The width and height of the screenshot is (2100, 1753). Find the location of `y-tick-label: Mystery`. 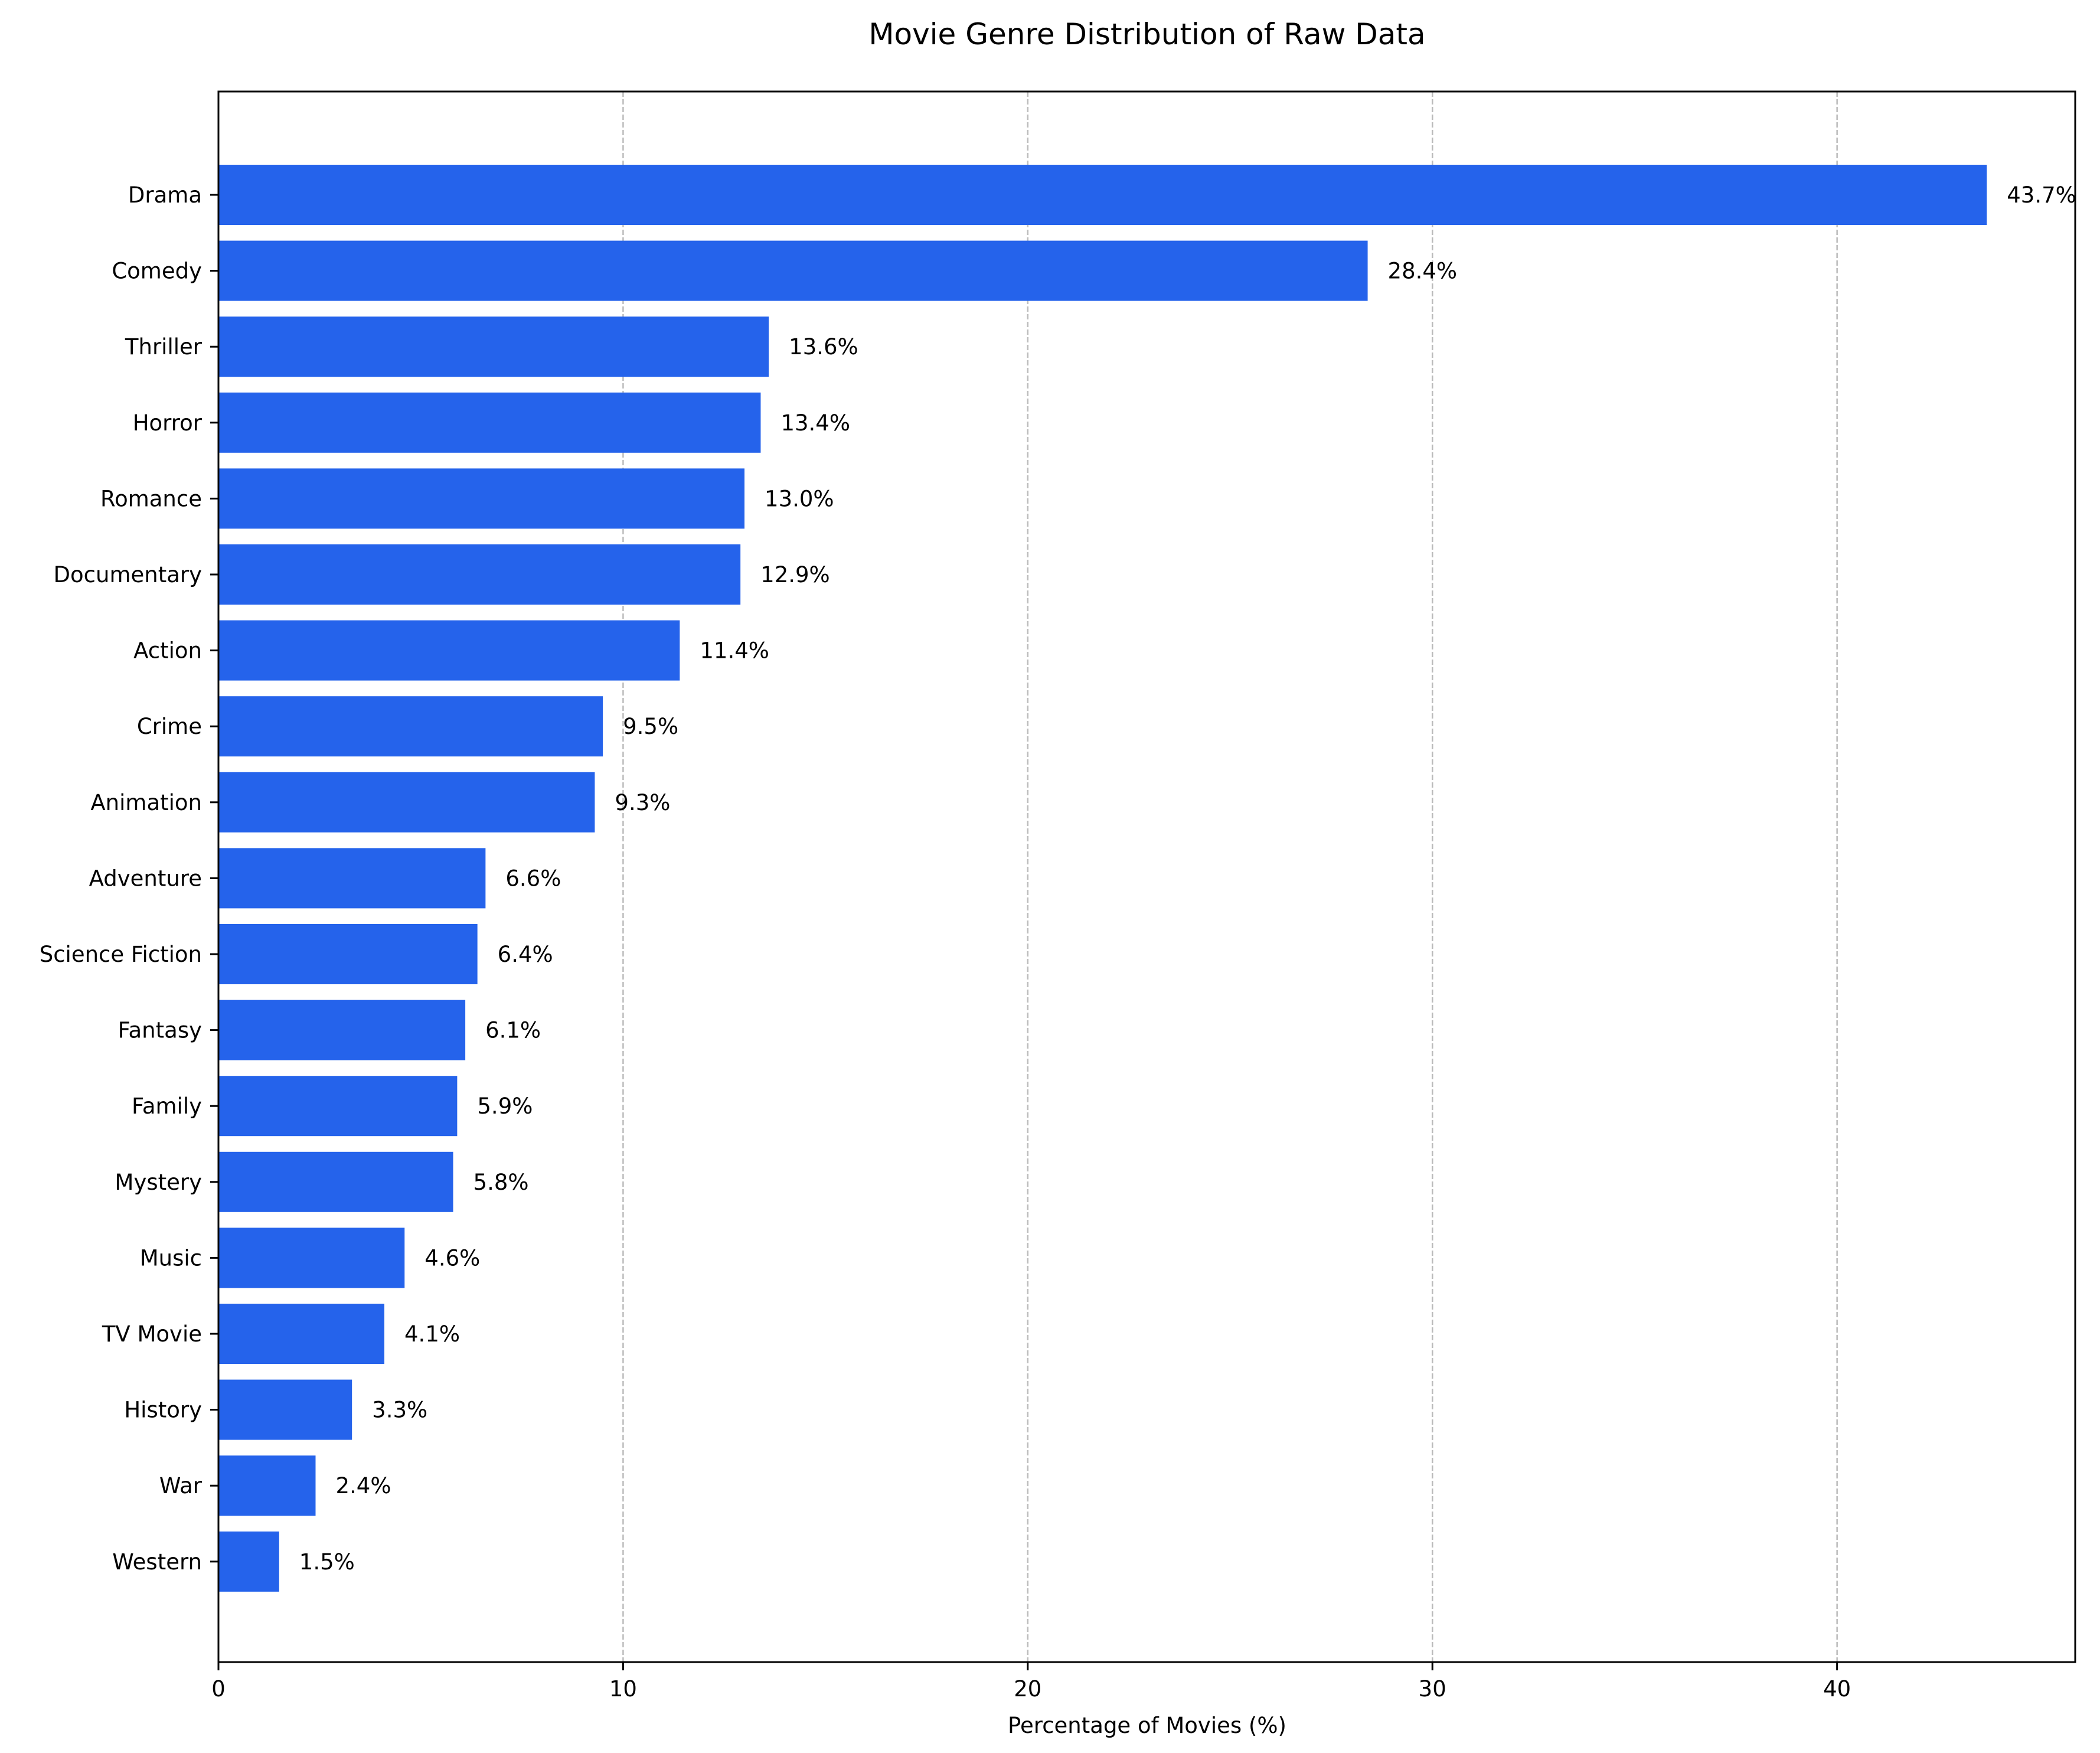

y-tick-label: Mystery is located at coordinates (158, 1182).